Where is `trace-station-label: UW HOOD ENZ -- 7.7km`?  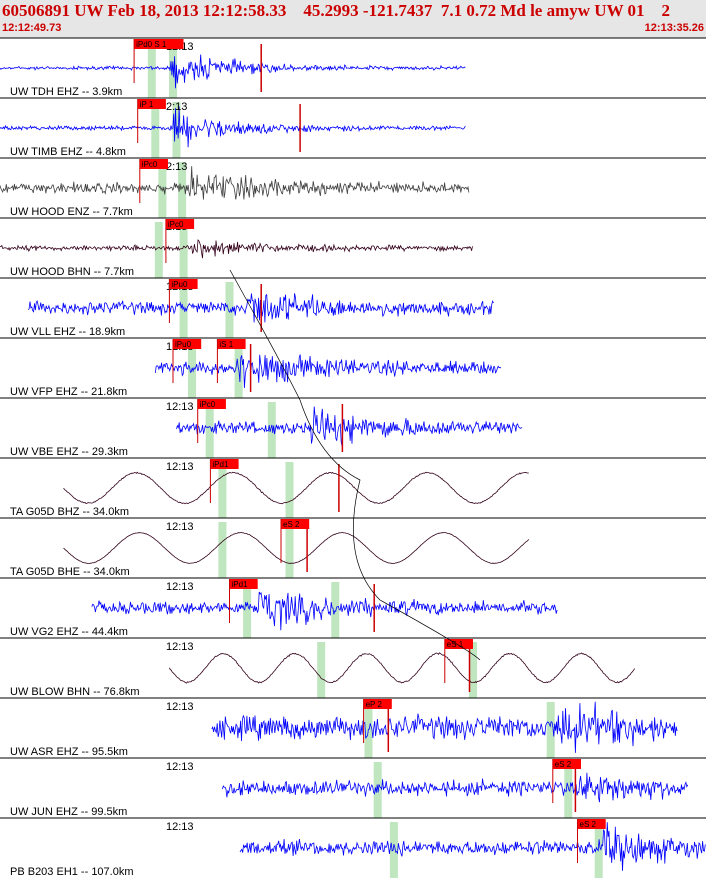 trace-station-label: UW HOOD ENZ -- 7.7km is located at coordinates (71, 212).